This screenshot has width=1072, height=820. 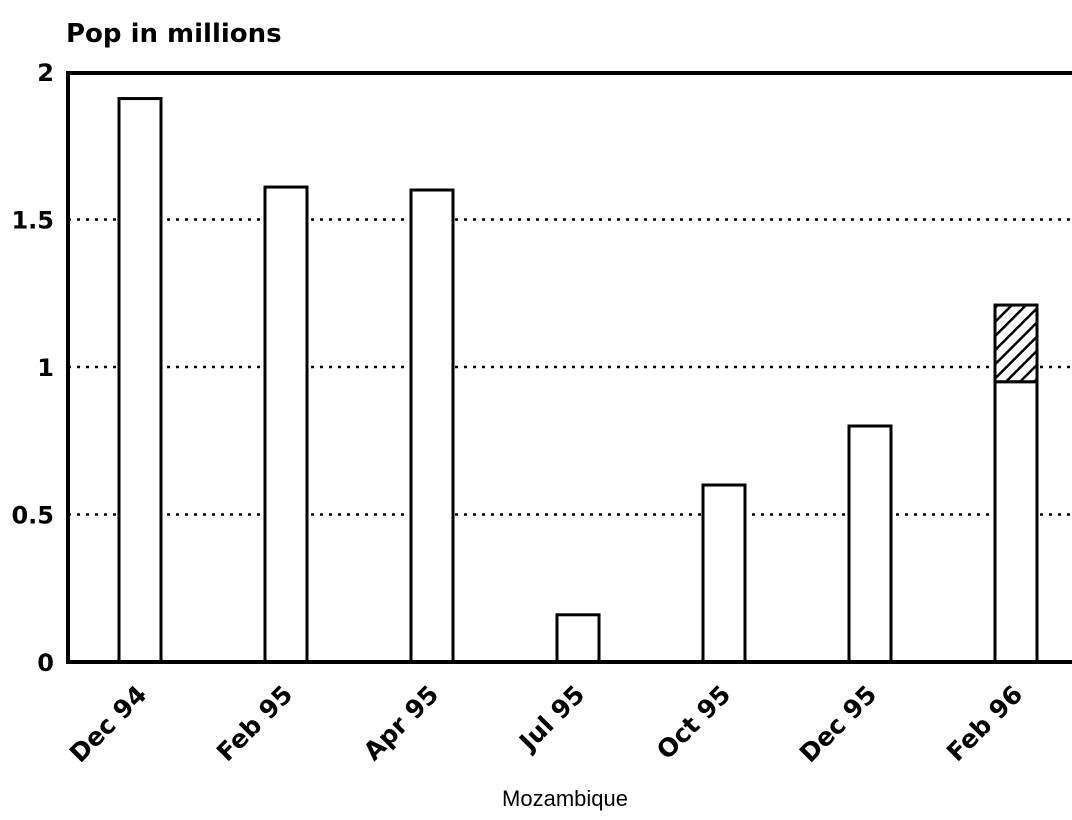 What do you see at coordinates (565, 798) in the screenshot?
I see `x-axis-title: Mozambique` at bounding box center [565, 798].